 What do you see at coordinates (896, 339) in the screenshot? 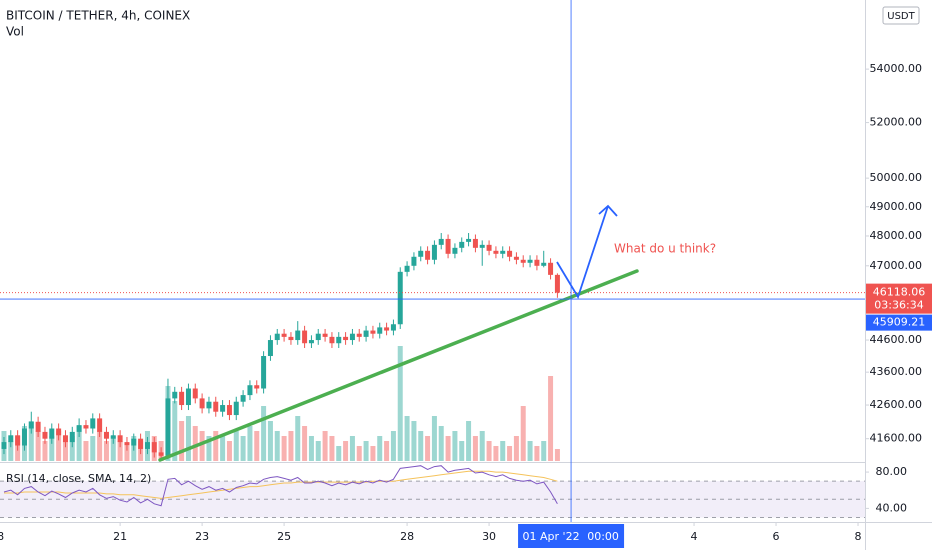
I see `y-tick-label: 44600.00` at bounding box center [896, 339].